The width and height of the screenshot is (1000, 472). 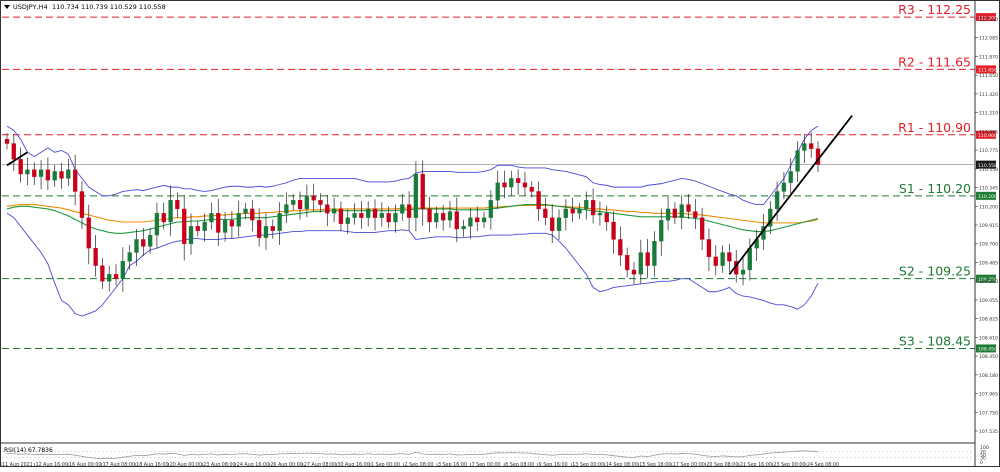 I want to click on symbol-label: USDJPY,H4, so click(x=30, y=7).